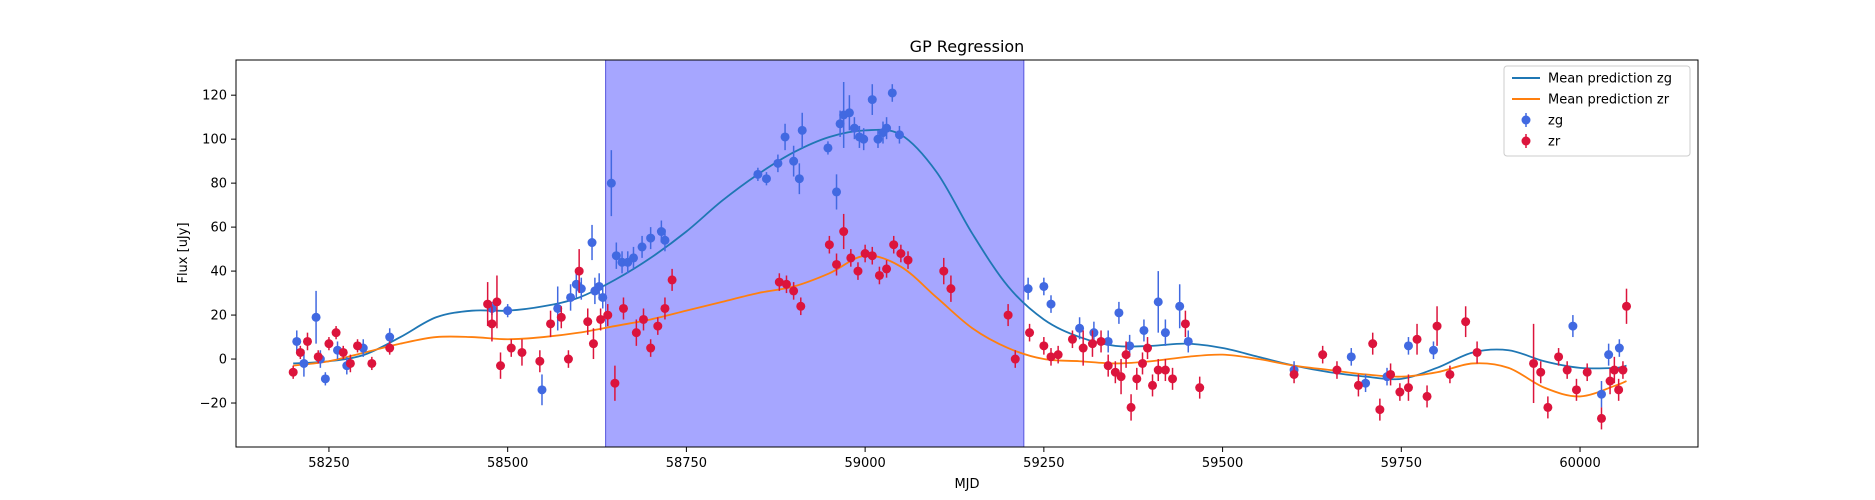  Describe the element at coordinates (214, 140) in the screenshot. I see `y-tick-label: 100` at that location.